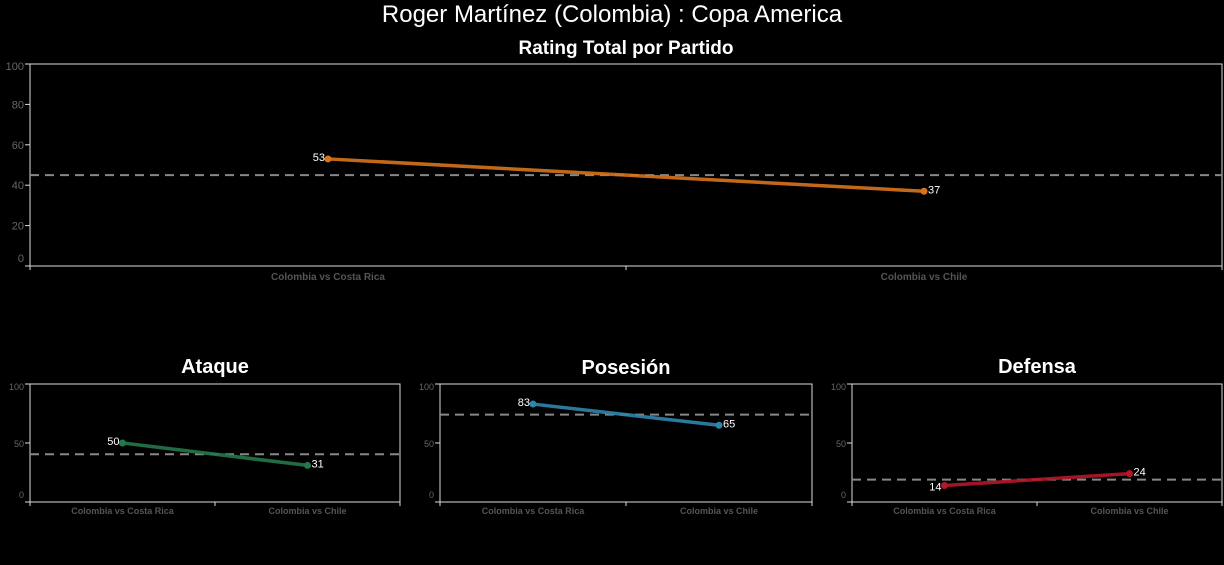 The image size is (1224, 565). Describe the element at coordinates (18, 227) in the screenshot. I see `y-tick-label: 20` at that location.